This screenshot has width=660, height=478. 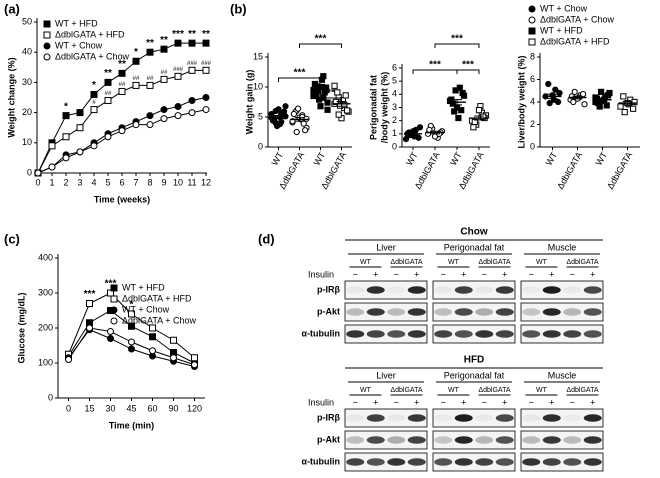 I want to click on y-axis-label: Glucose (mg/dL), so click(x=21, y=327).